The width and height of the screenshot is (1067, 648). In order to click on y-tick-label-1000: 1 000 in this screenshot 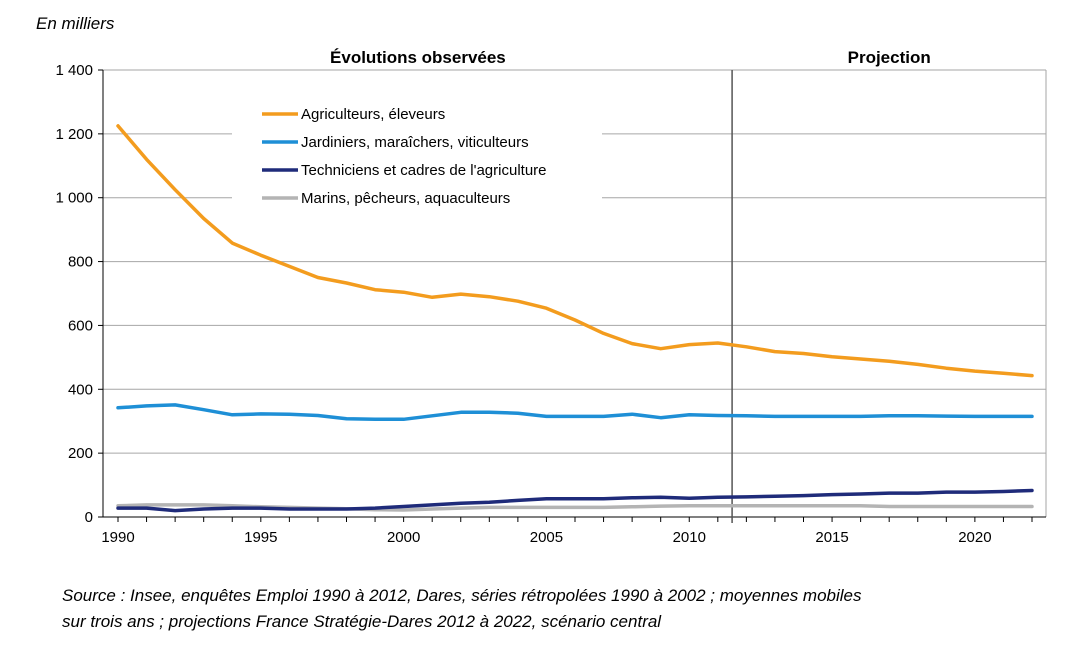, I will do `click(74, 198)`.